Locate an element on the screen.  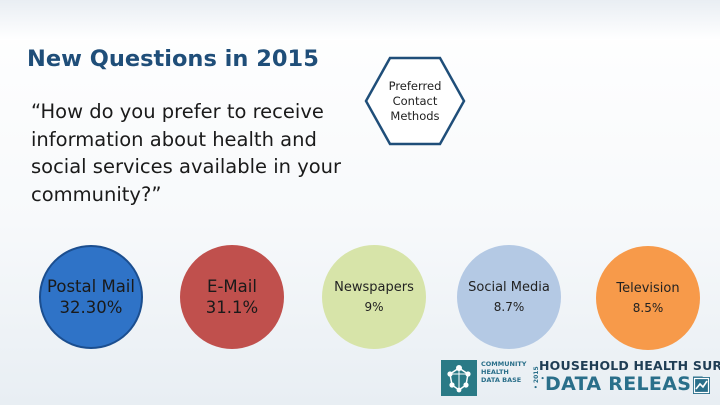
method-circle-postal-mail: Postal Mail 32.30% is located at coordinates (91, 297).